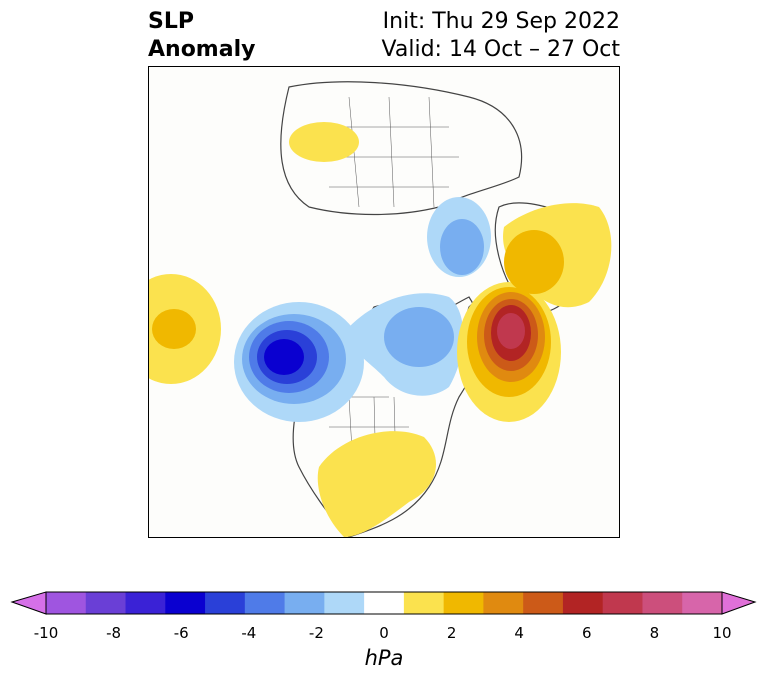 This screenshot has width=768, height=684. I want to click on eurasia-high, so click(557, 255).